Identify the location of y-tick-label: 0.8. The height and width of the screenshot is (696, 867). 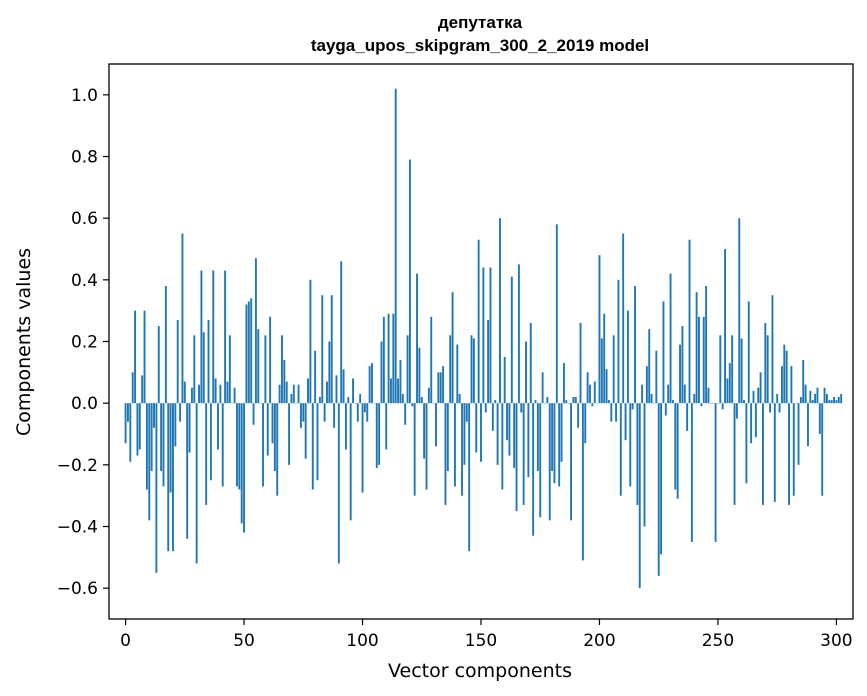
(84, 158).